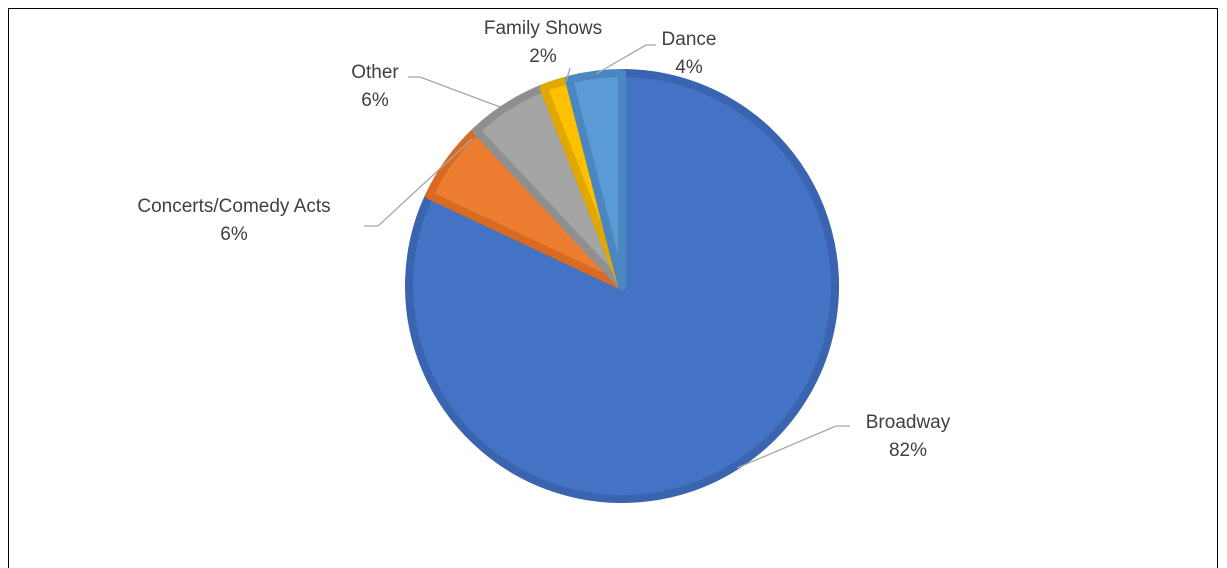 The image size is (1227, 568). Describe the element at coordinates (543, 56) in the screenshot. I see `slice-percent-label: 2%` at that location.